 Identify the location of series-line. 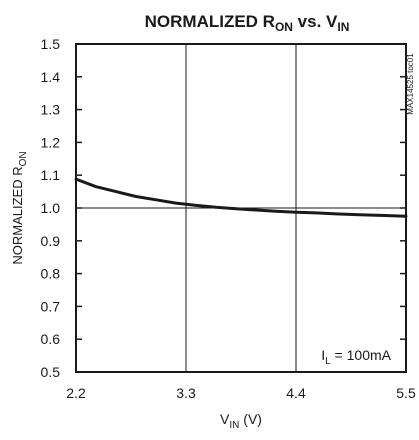
(241, 197).